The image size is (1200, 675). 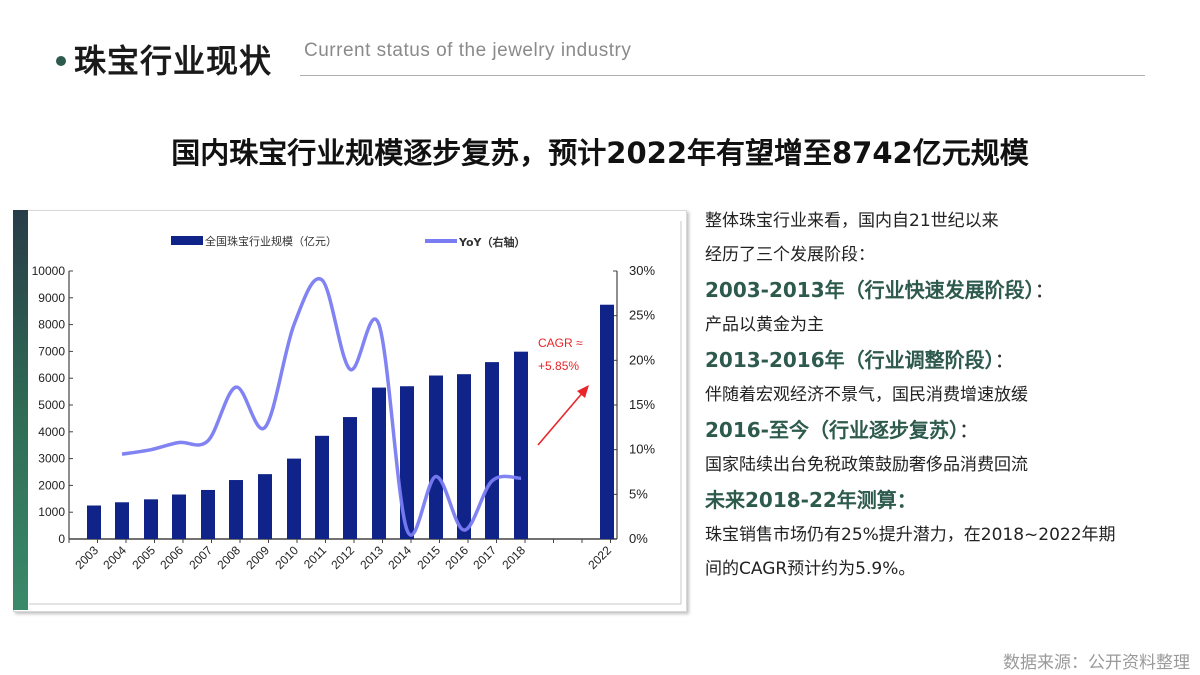 I want to click on x-axis-label: 2012, so click(x=342, y=557).